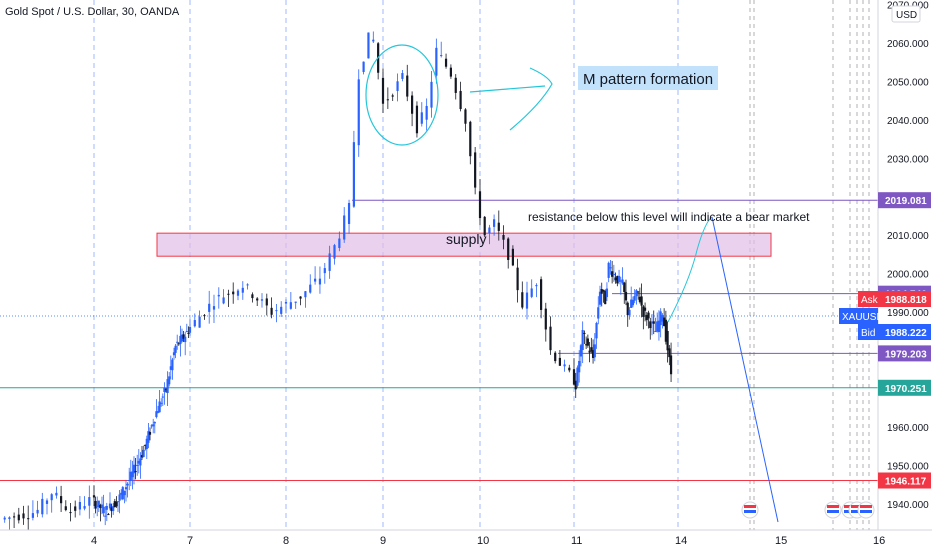 The width and height of the screenshot is (932, 550). What do you see at coordinates (92, 12) in the screenshot?
I see `symbol-title: Gold Spot / U.S. Dollar, 30, OANDA` at bounding box center [92, 12].